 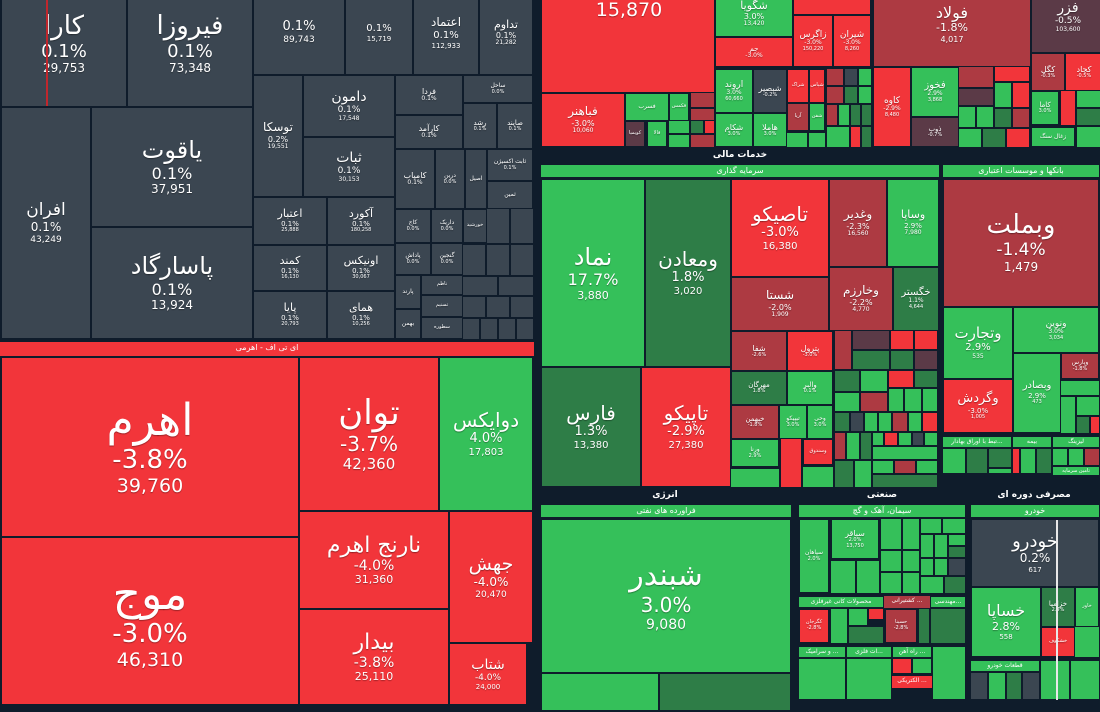 I want to click on tile-khodro: خودرو 0.2% 617, so click(x=1035, y=553).